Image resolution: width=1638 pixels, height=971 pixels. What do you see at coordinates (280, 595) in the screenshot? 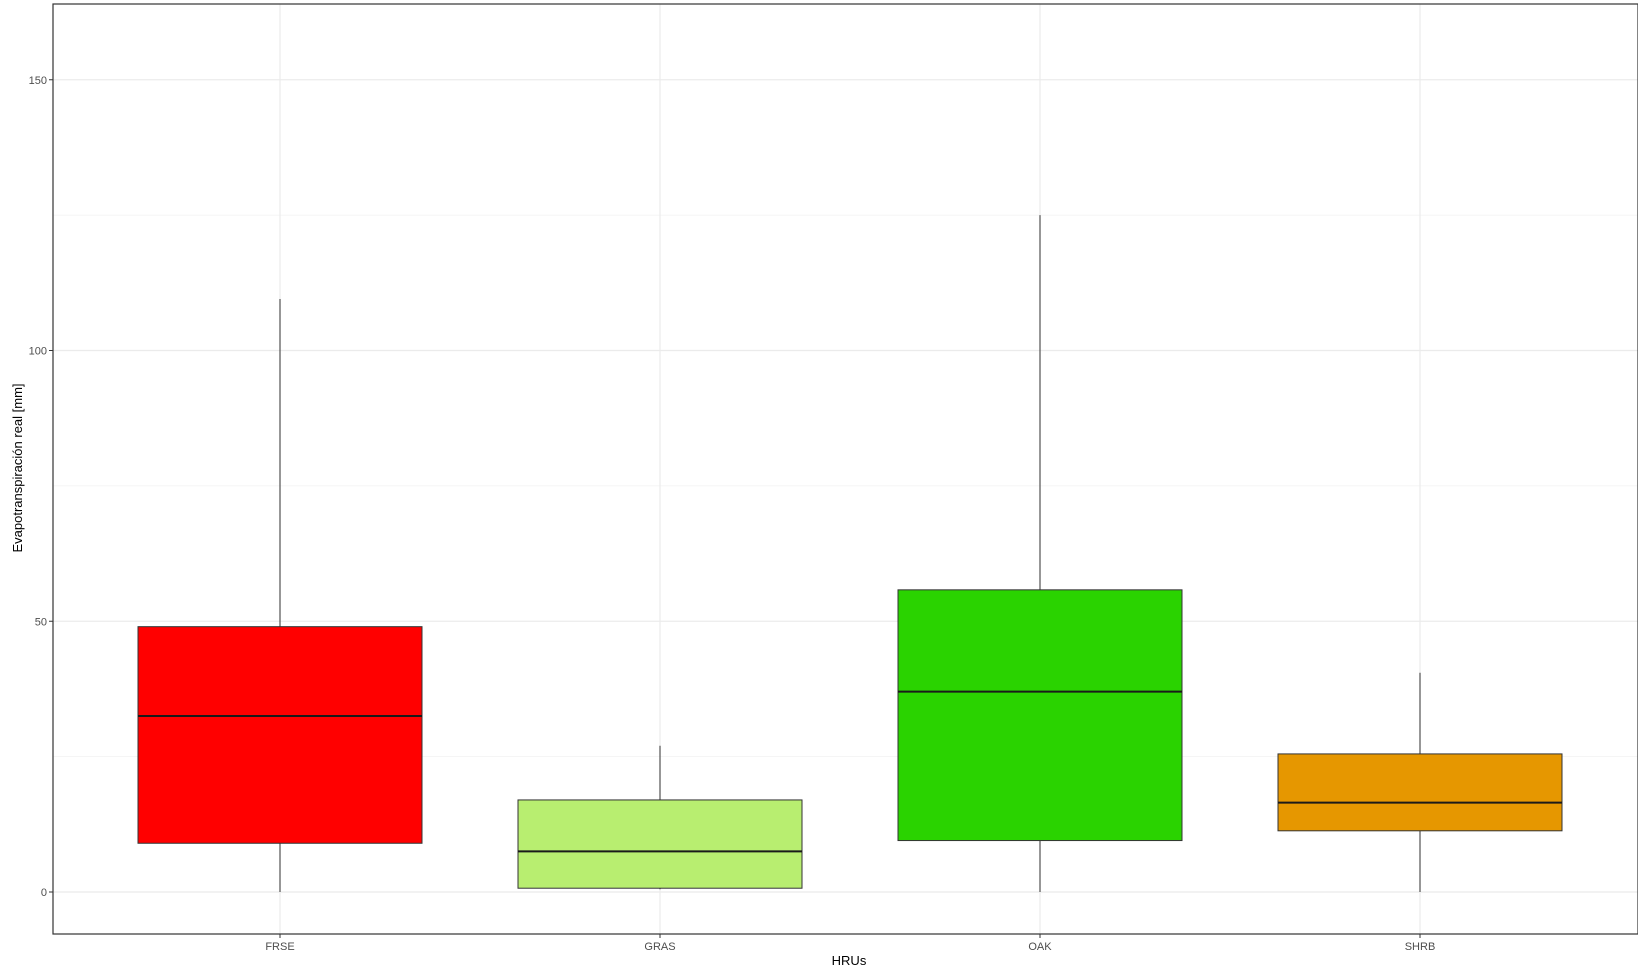
I see `box-frse` at bounding box center [280, 595].